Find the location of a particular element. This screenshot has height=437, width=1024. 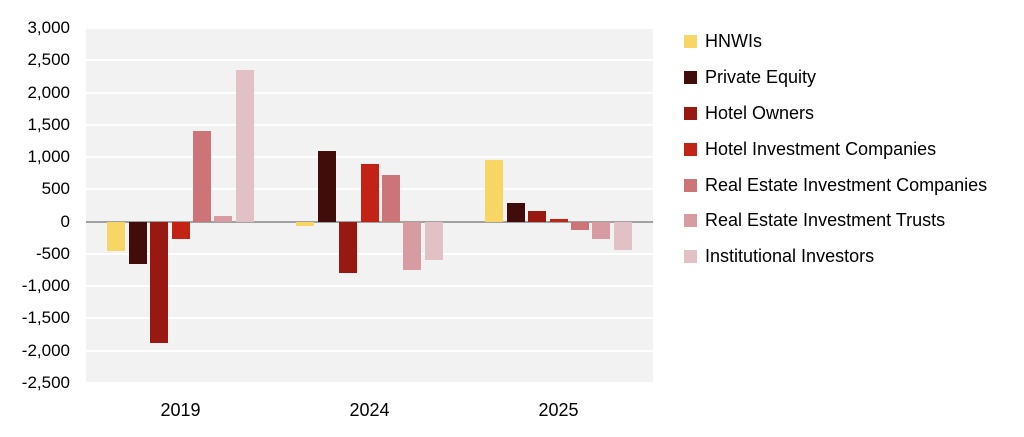

bar-hotel-investment-companies-2019 is located at coordinates (180, 230).